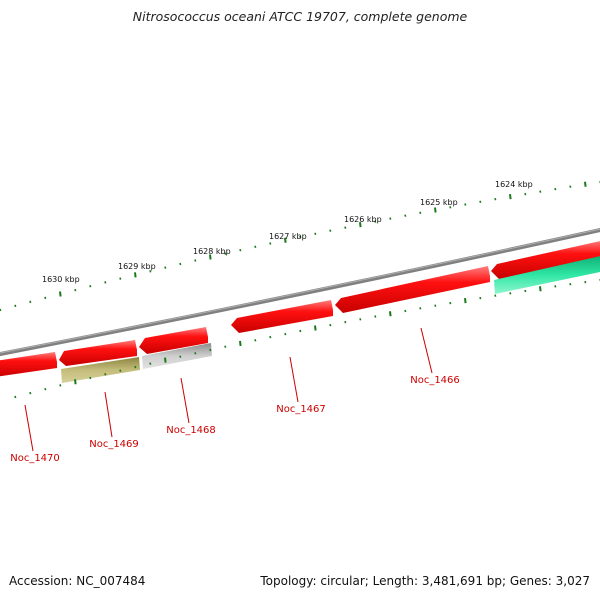 This screenshot has width=600, height=600. What do you see at coordinates (435, 380) in the screenshot?
I see `gene-label-noc-1466: Noc_1466` at bounding box center [435, 380].